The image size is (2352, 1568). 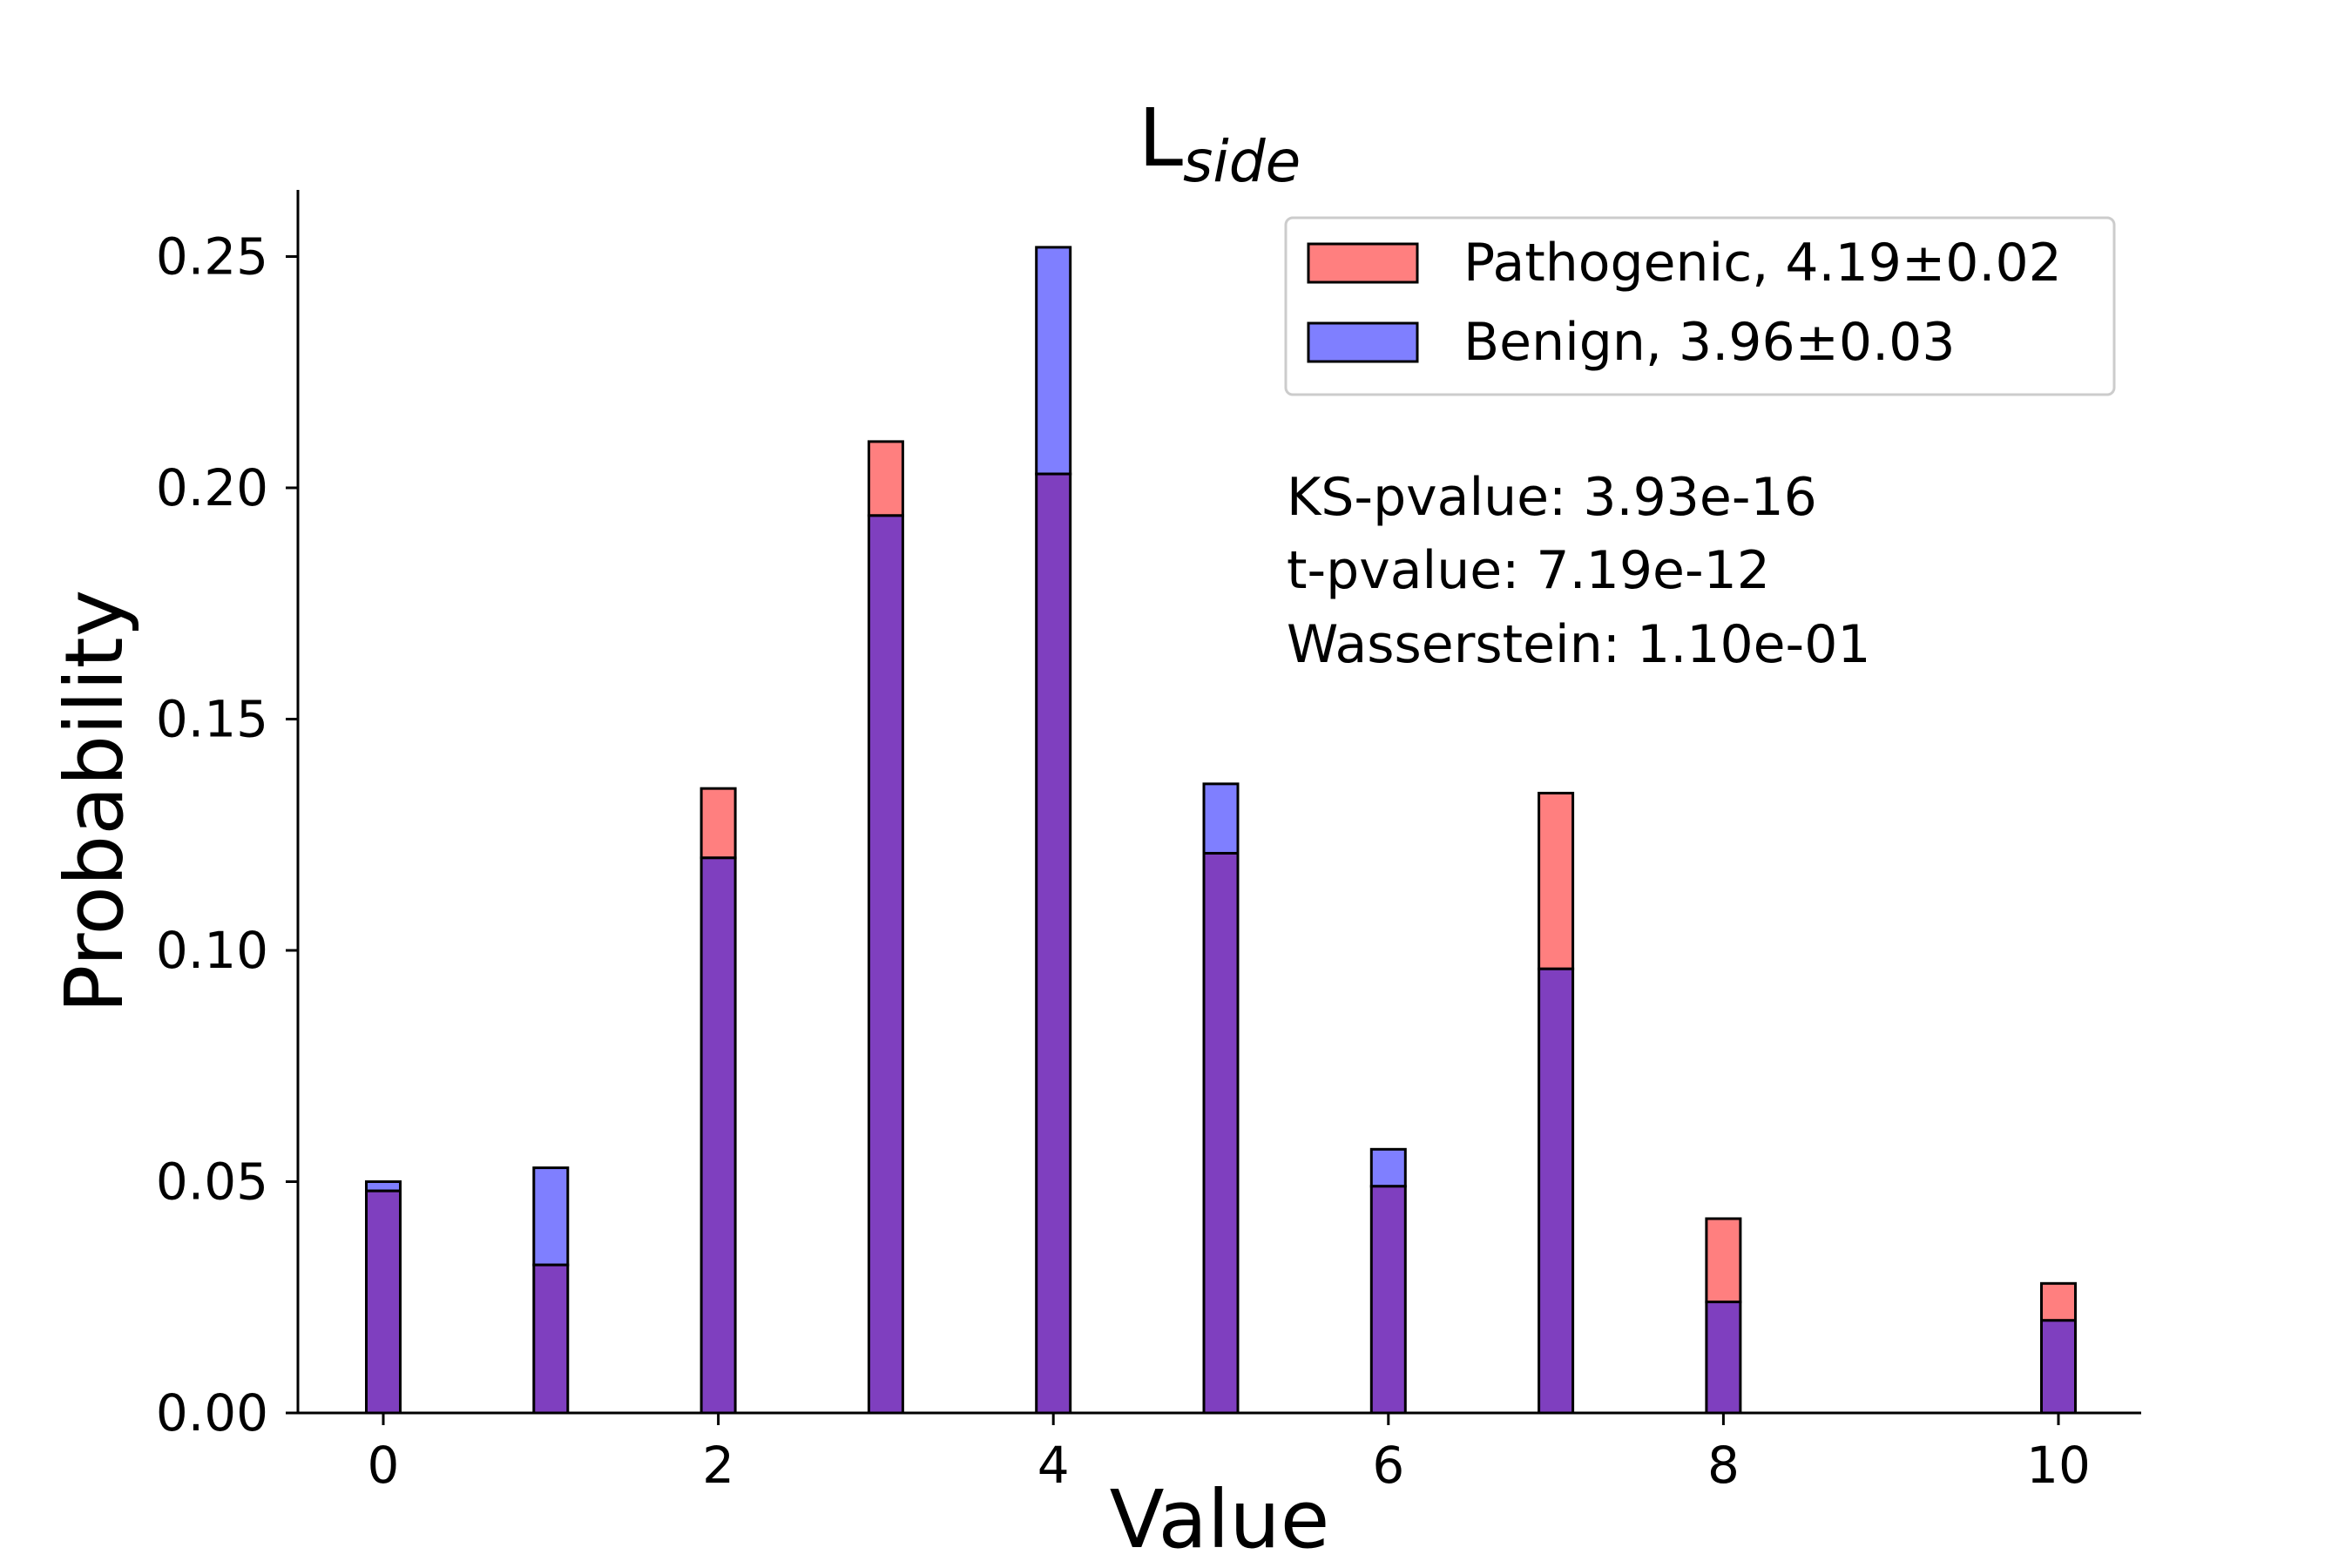 I want to click on legend-swatch-pathogenic, so click(x=1363, y=263).